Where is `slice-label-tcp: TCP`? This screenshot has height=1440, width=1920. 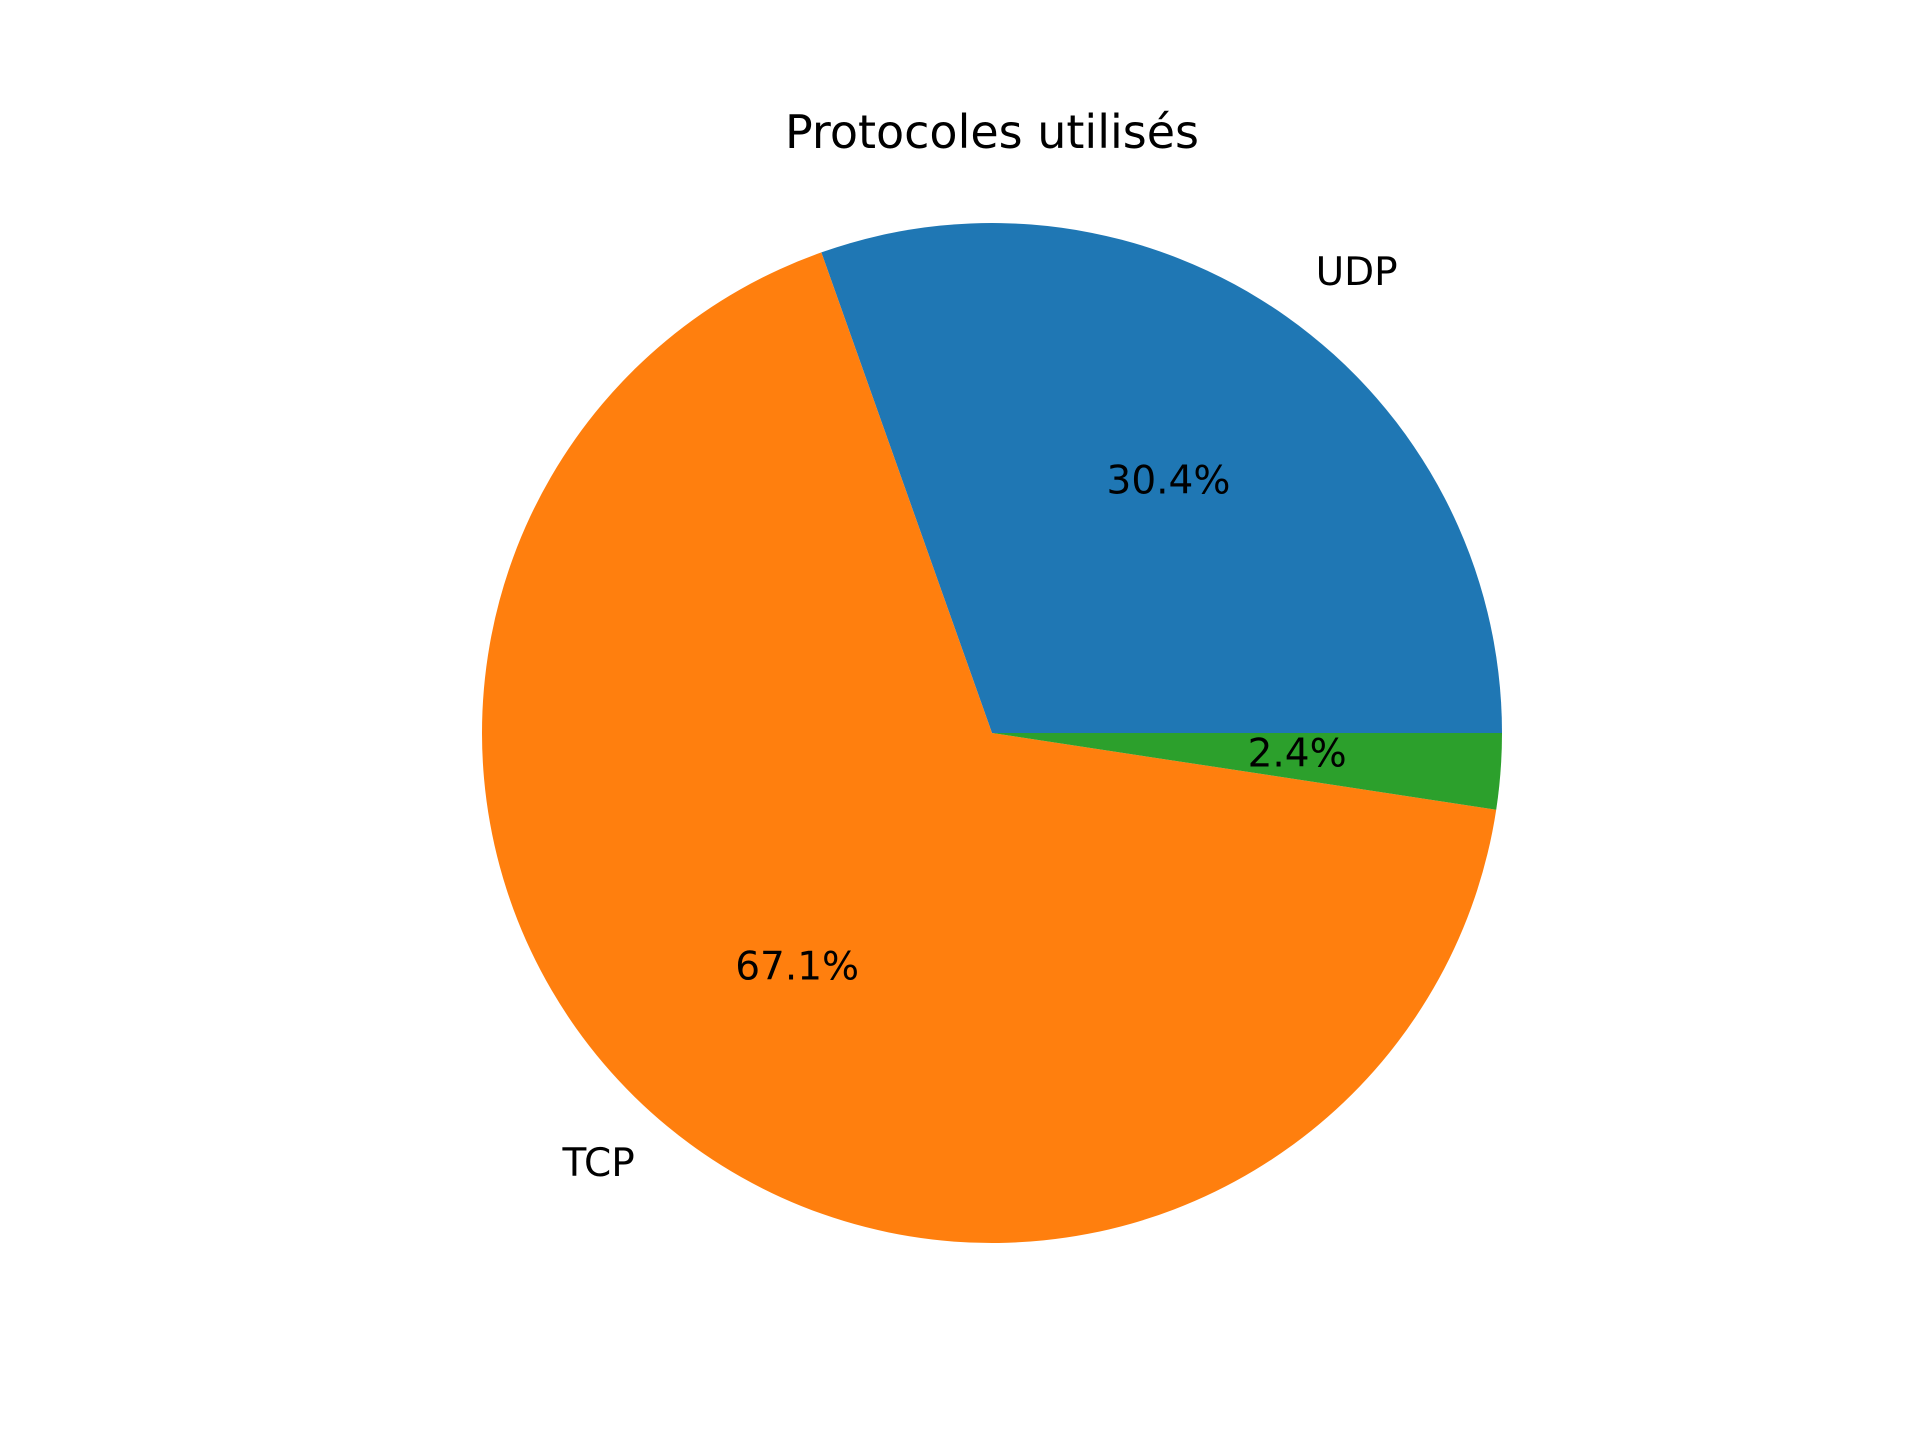 slice-label-tcp: TCP is located at coordinates (597, 1163).